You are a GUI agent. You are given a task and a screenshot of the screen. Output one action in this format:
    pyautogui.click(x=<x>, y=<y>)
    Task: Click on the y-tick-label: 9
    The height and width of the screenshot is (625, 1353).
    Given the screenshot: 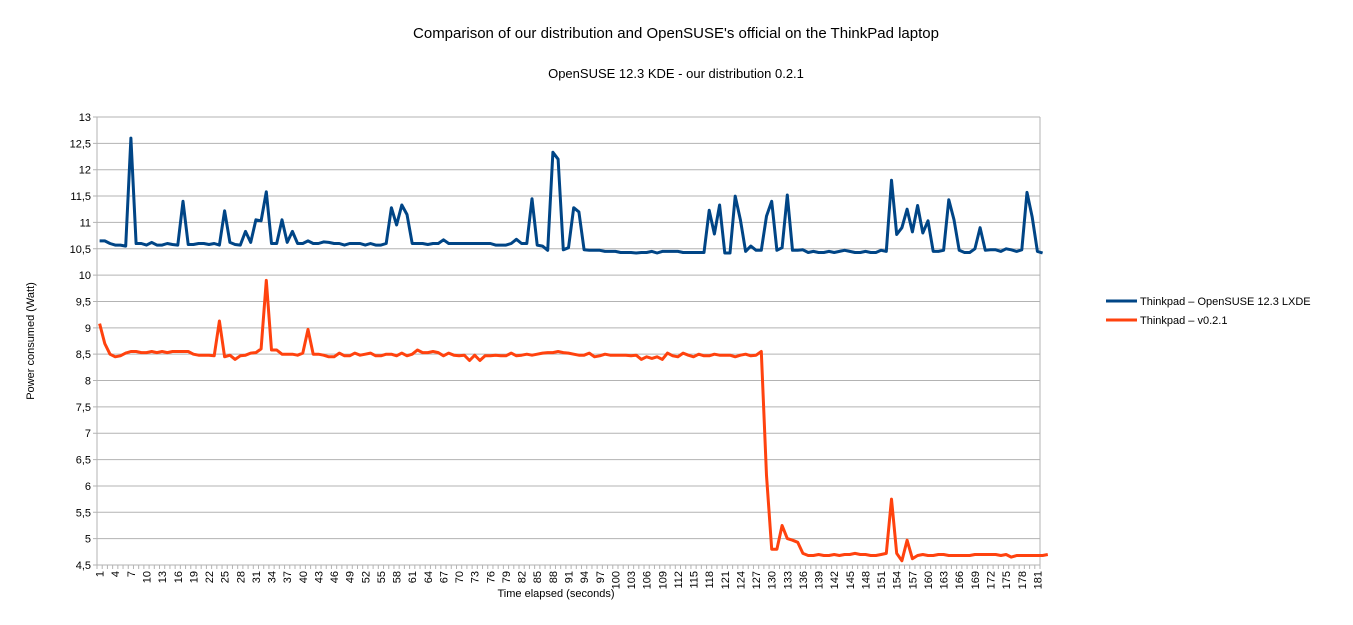 What is the action you would take?
    pyautogui.click(x=88, y=329)
    